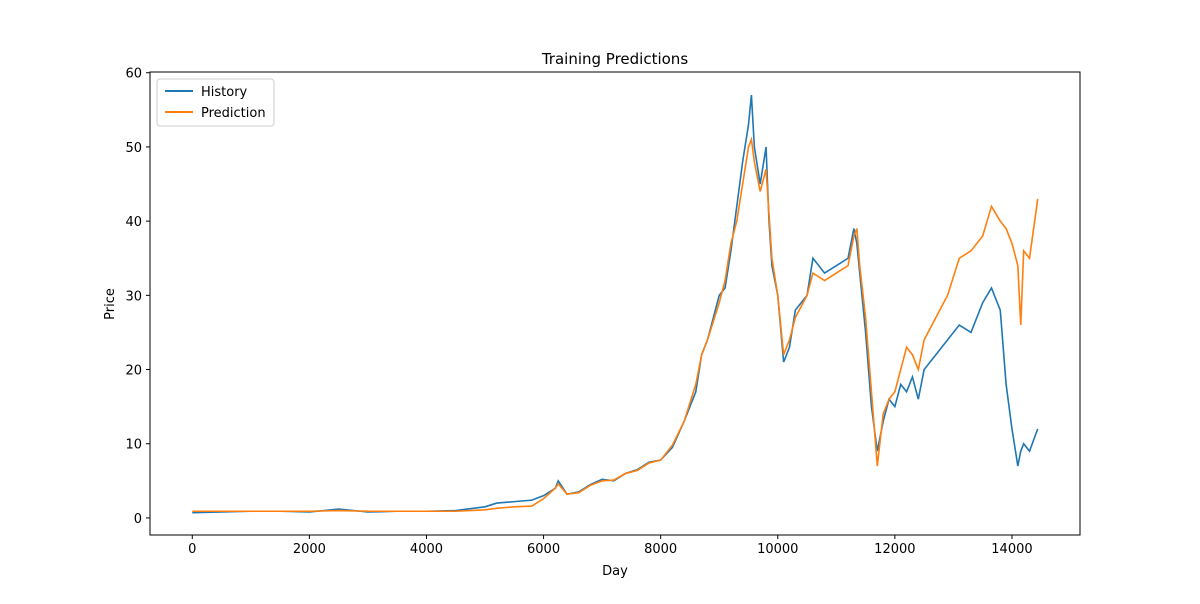 Image resolution: width=1200 pixels, height=604 pixels. Describe the element at coordinates (233, 113) in the screenshot. I see `legend-label: Prediction` at that location.